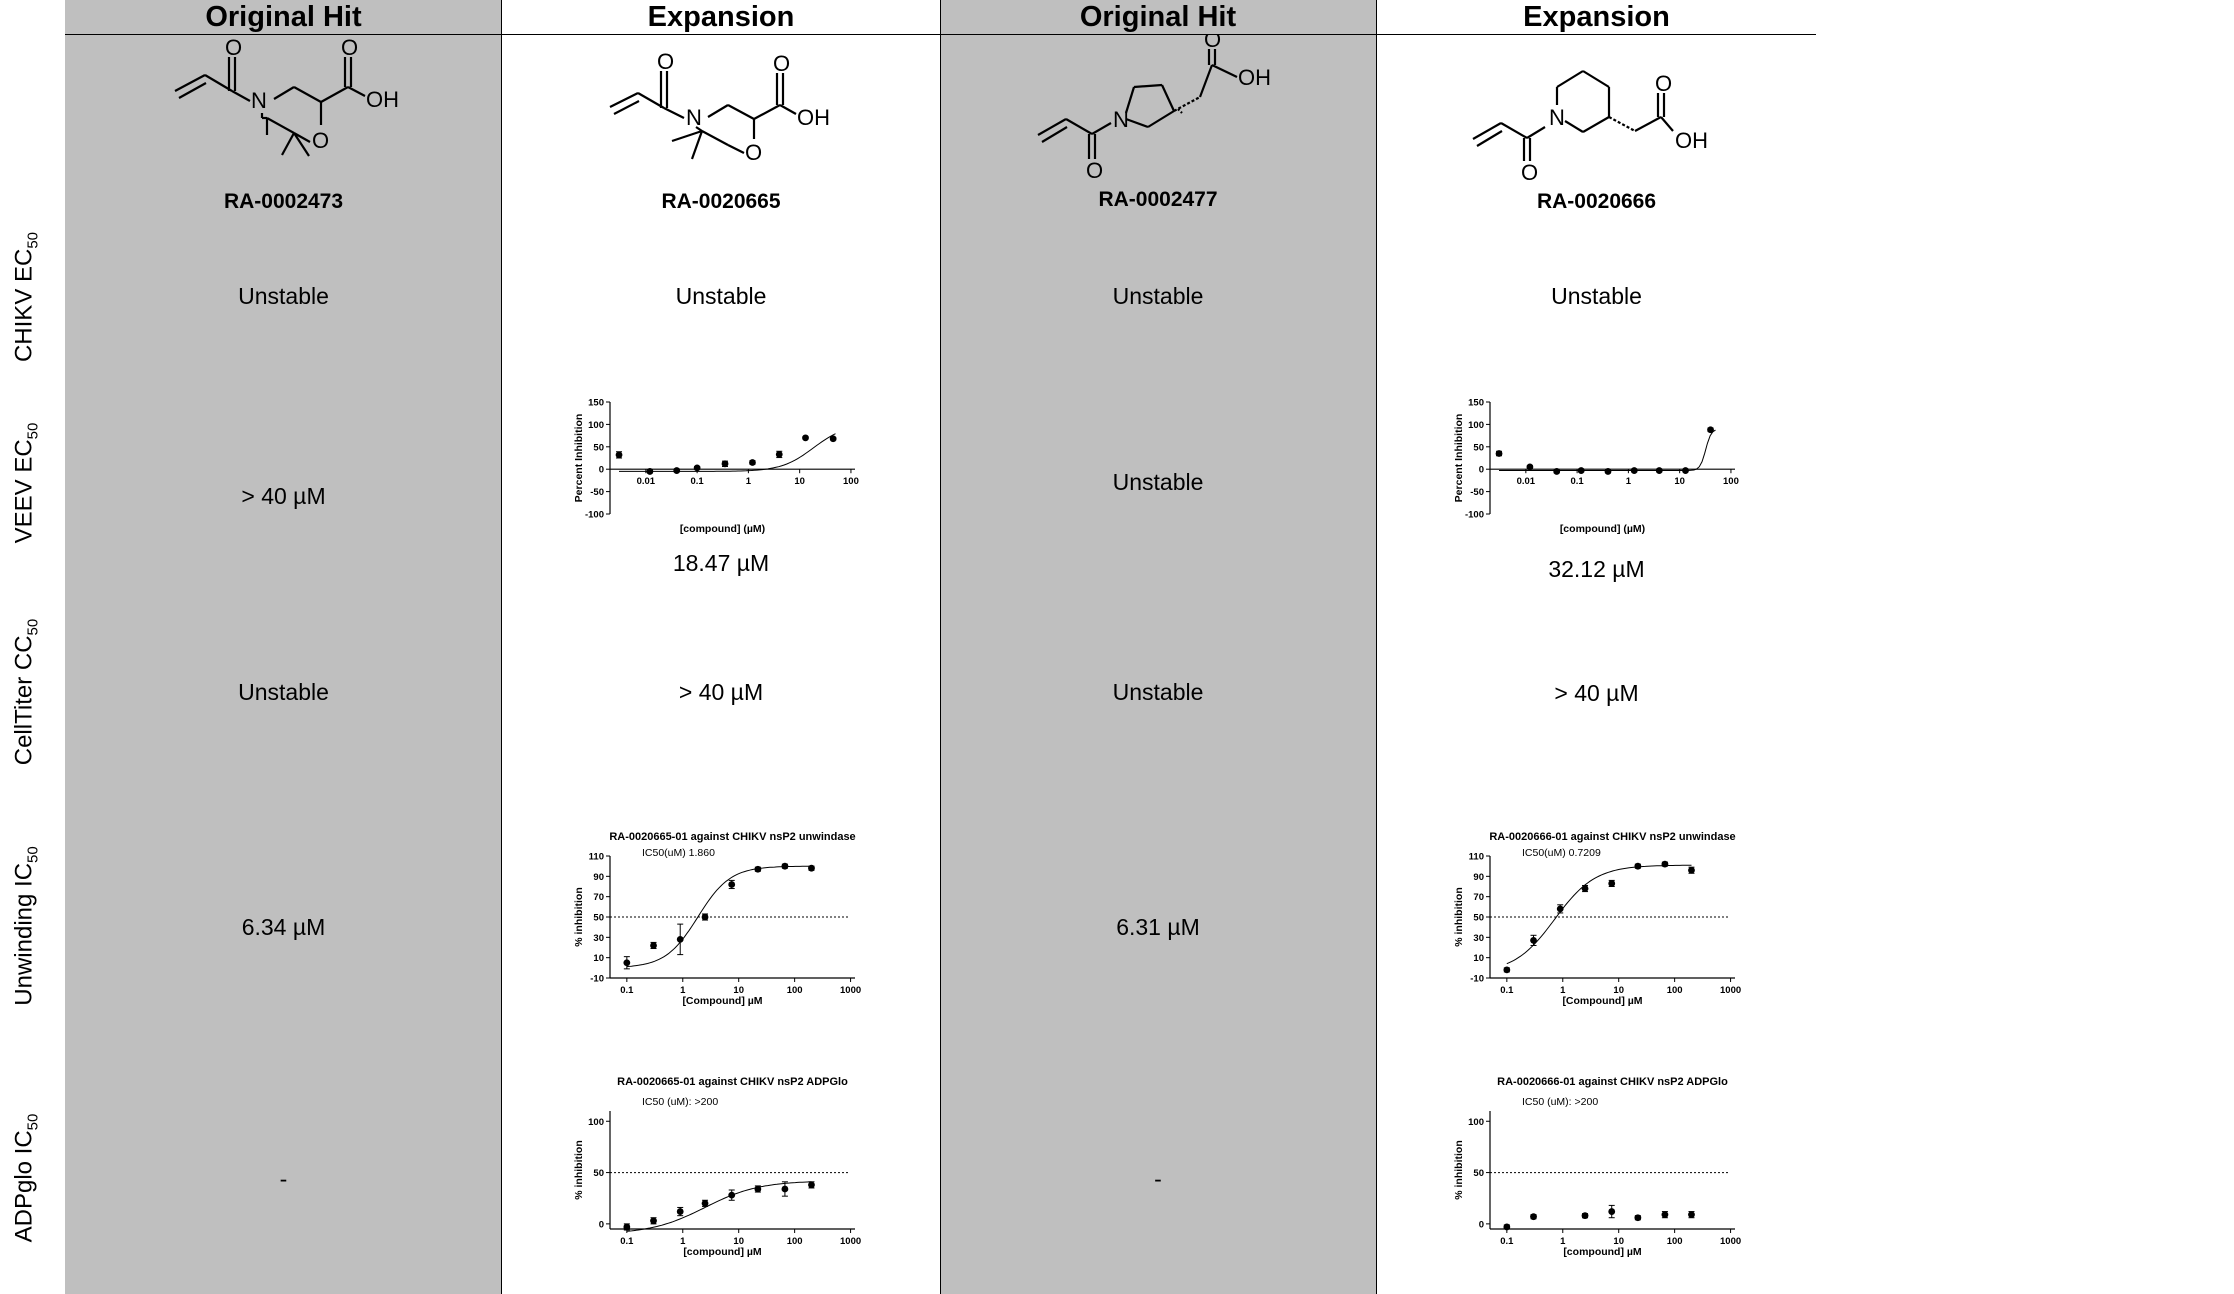 The height and width of the screenshot is (1294, 2234). I want to click on y-tick-label: -50, so click(597, 492).